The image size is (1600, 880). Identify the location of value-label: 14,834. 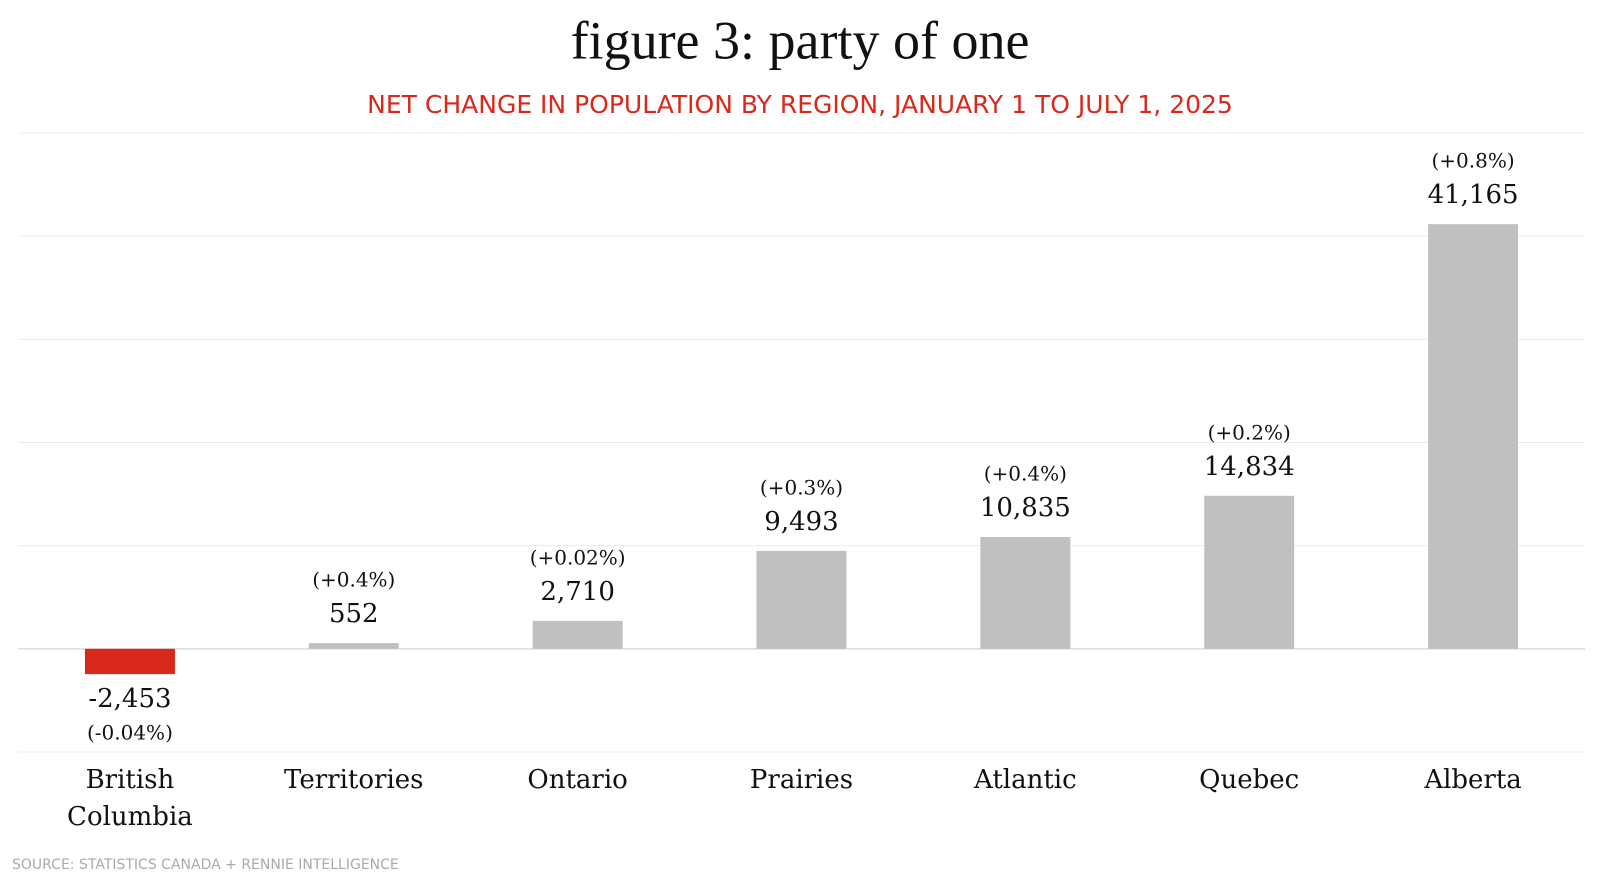
(1249, 467).